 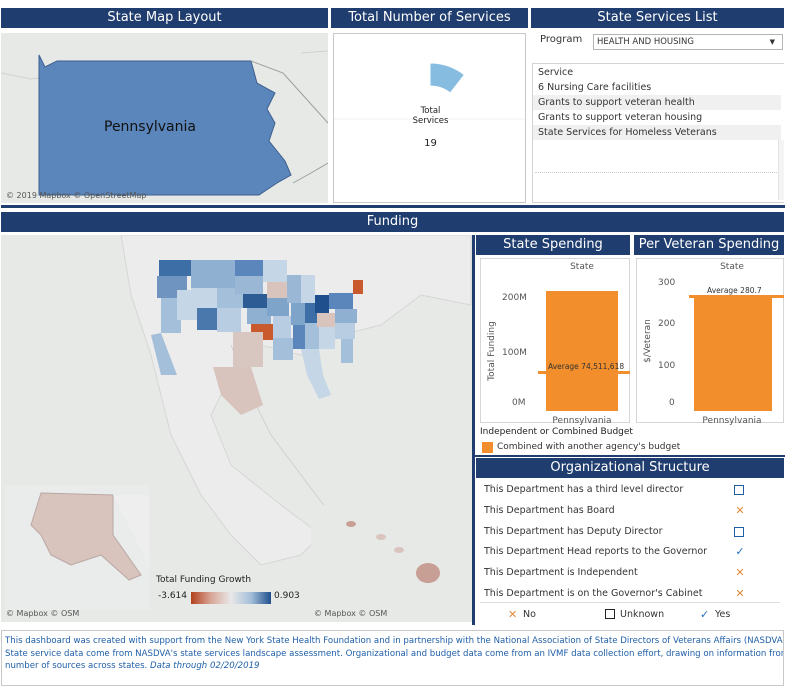 I want to click on org-row: This Department has Board, so click(x=634, y=510).